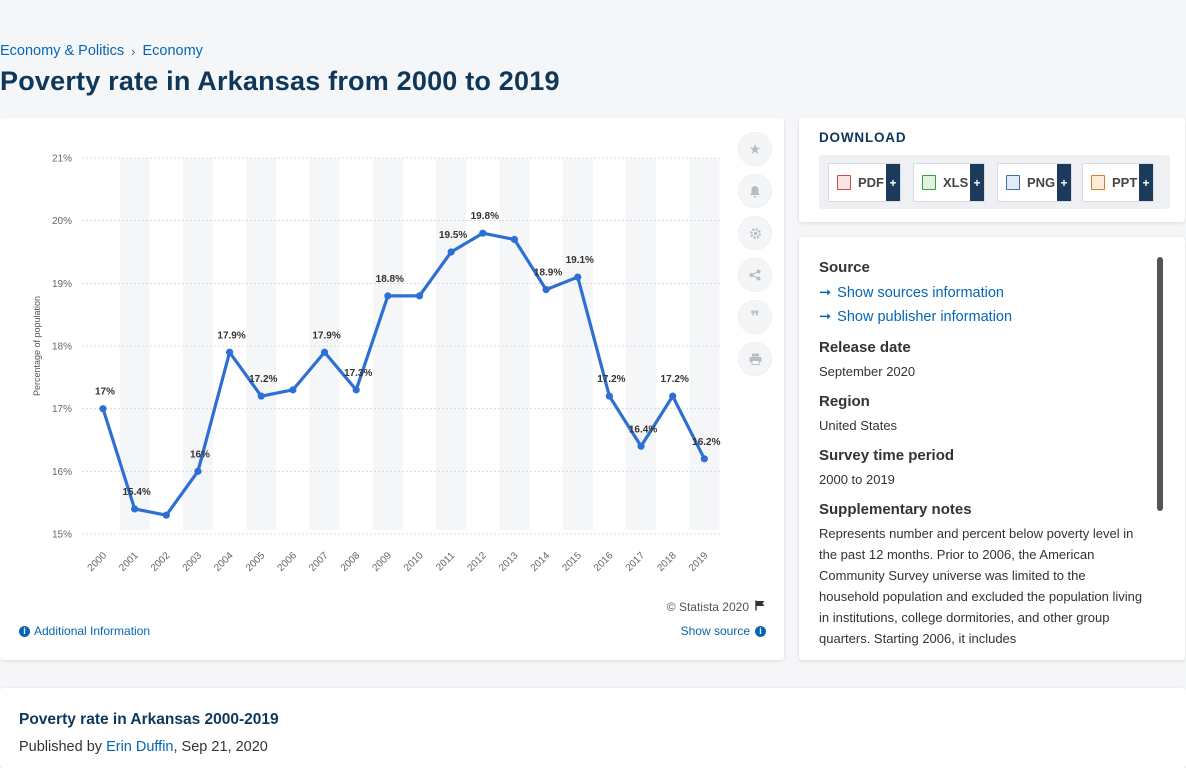 This screenshot has height=768, width=1186. I want to click on download-xls-button: XLS +, so click(949, 182).